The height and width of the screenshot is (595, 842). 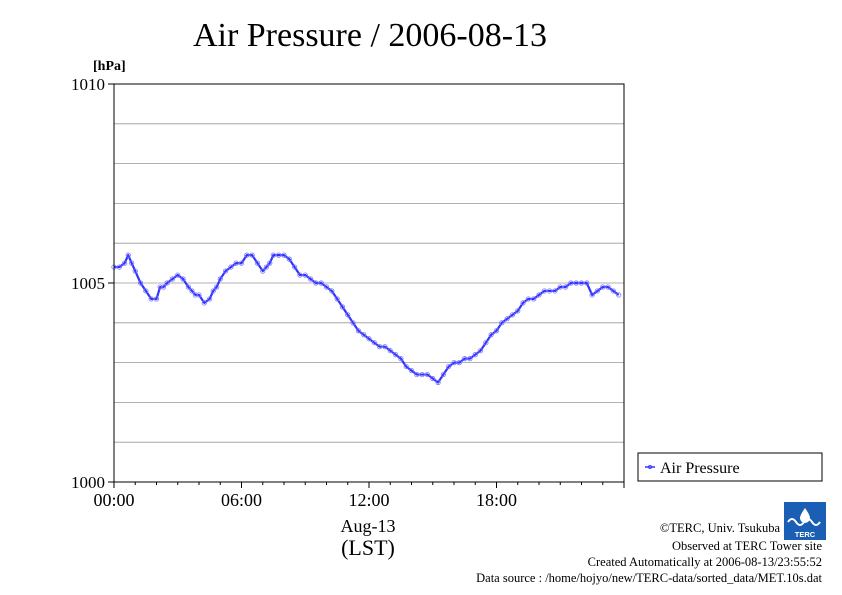 I want to click on data-series, so click(x=366, y=319).